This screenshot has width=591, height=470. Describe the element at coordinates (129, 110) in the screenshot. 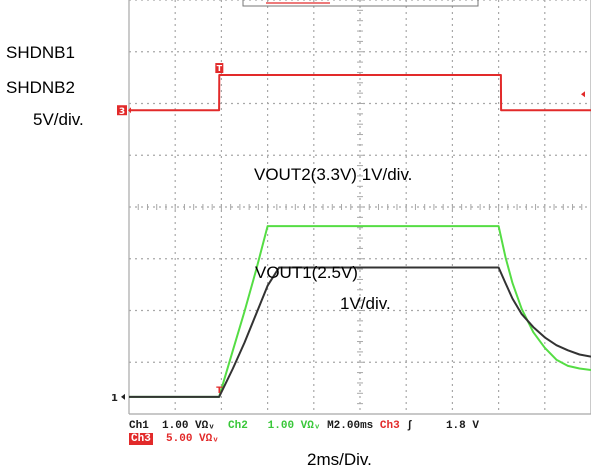

I see `ch3-arrow-icon` at that location.